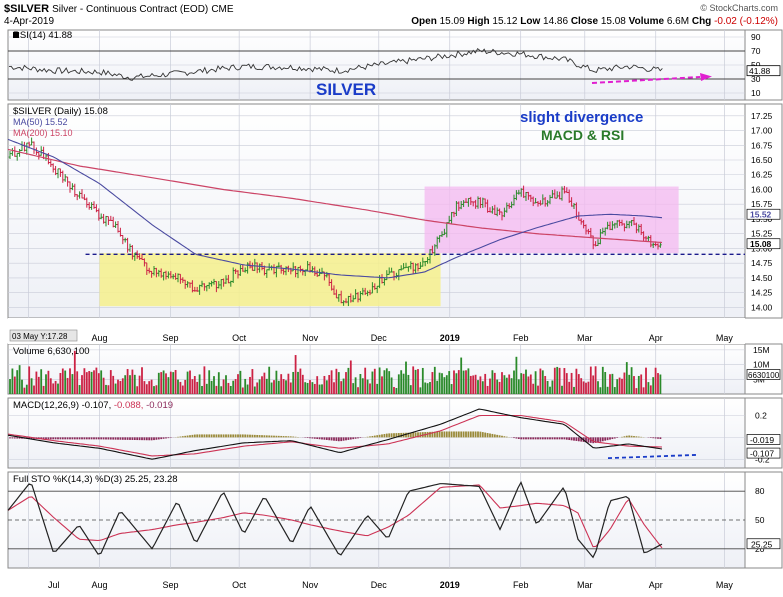 The image size is (783, 597). I want to click on lower-time-label: Aug, so click(100, 585).